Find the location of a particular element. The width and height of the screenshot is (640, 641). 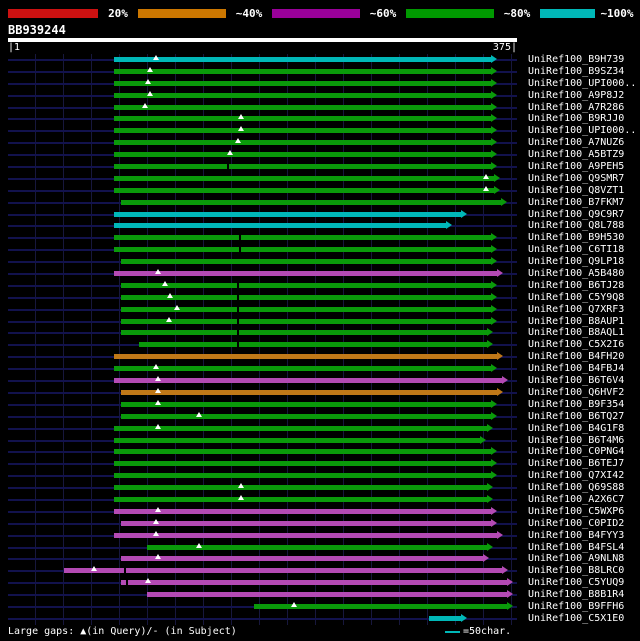

hit-label: UniRef100_B8AQL1 is located at coordinates (576, 333).